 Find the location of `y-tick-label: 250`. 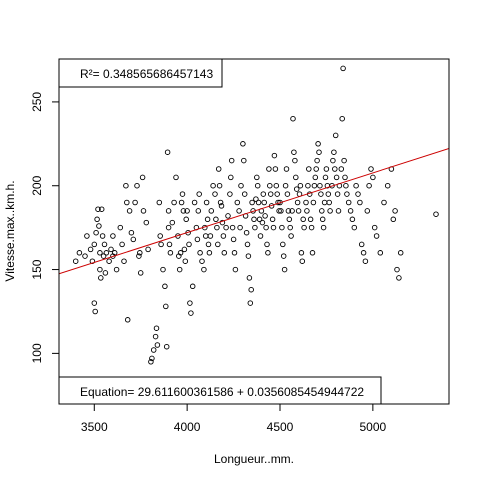

y-tick-label: 250 is located at coordinates (37, 102).